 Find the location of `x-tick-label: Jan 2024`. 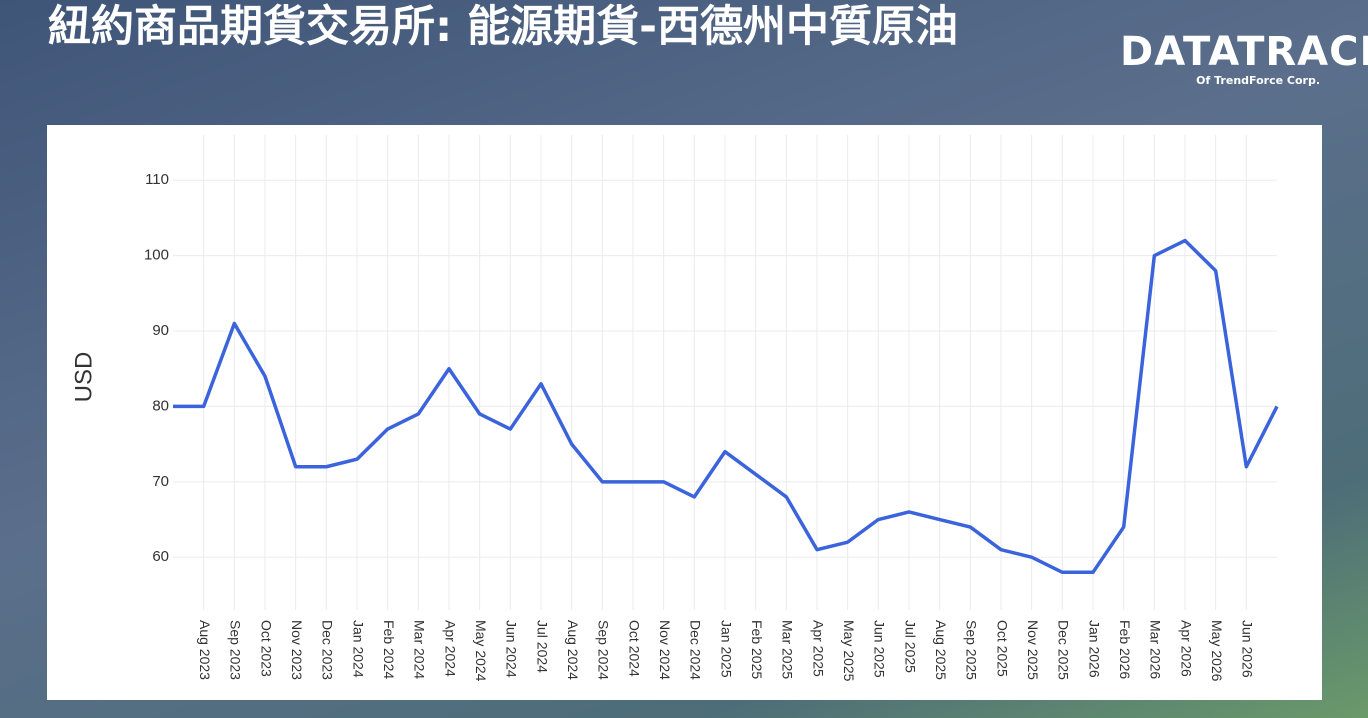

x-tick-label: Jan 2024 is located at coordinates (358, 649).